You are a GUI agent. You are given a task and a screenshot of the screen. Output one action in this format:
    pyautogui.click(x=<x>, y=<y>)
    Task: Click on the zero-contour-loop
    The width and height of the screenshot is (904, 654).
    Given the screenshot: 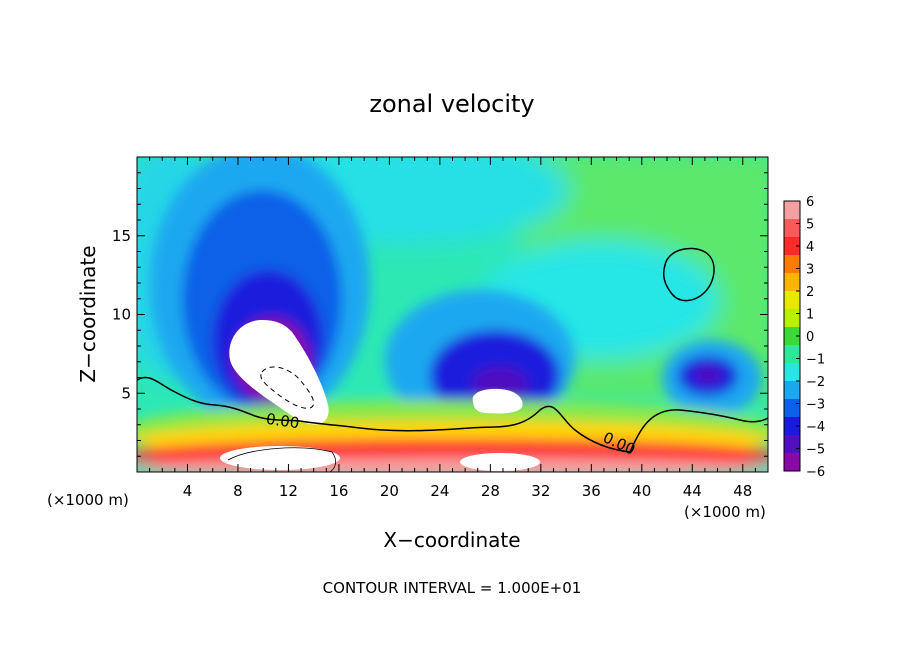 What is the action you would take?
    pyautogui.click(x=688, y=274)
    